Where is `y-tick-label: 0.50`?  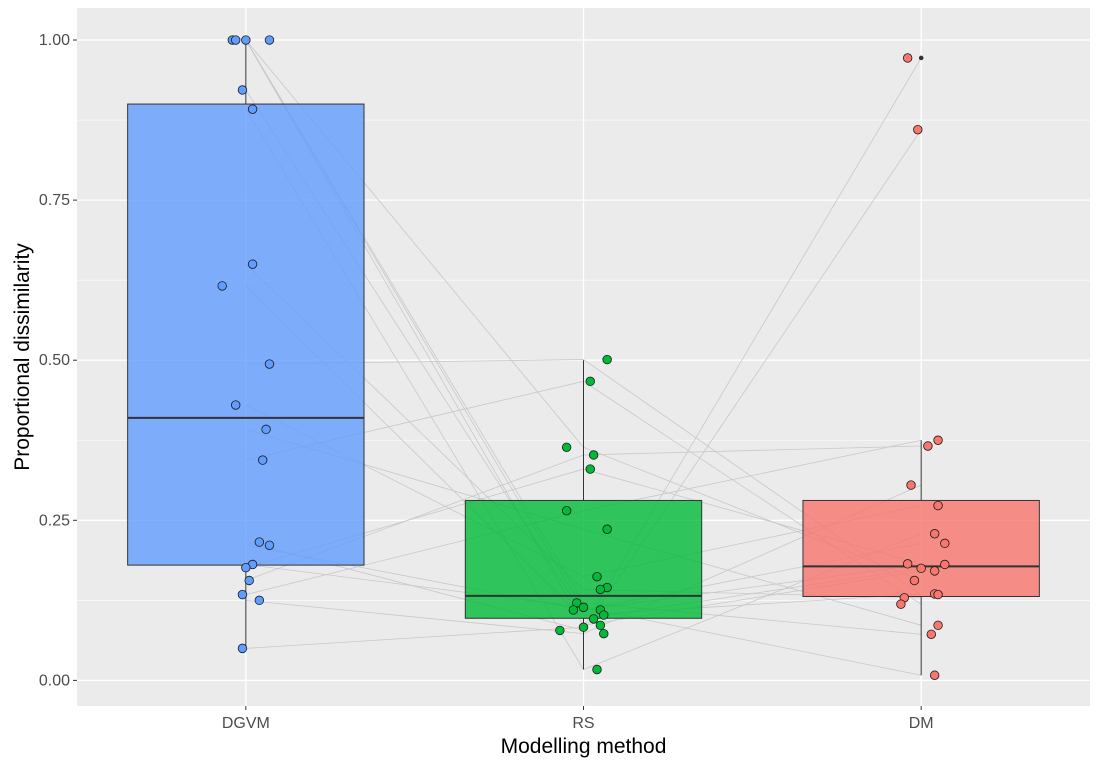 y-tick-label: 0.50 is located at coordinates (54, 360).